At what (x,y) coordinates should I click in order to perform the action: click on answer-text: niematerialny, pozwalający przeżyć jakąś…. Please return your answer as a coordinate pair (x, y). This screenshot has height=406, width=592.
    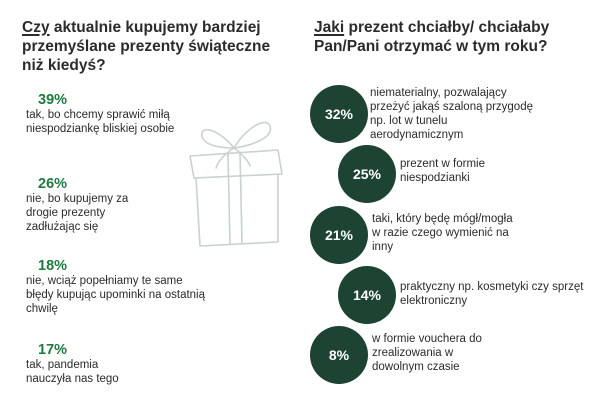
    Looking at the image, I should click on (451, 114).